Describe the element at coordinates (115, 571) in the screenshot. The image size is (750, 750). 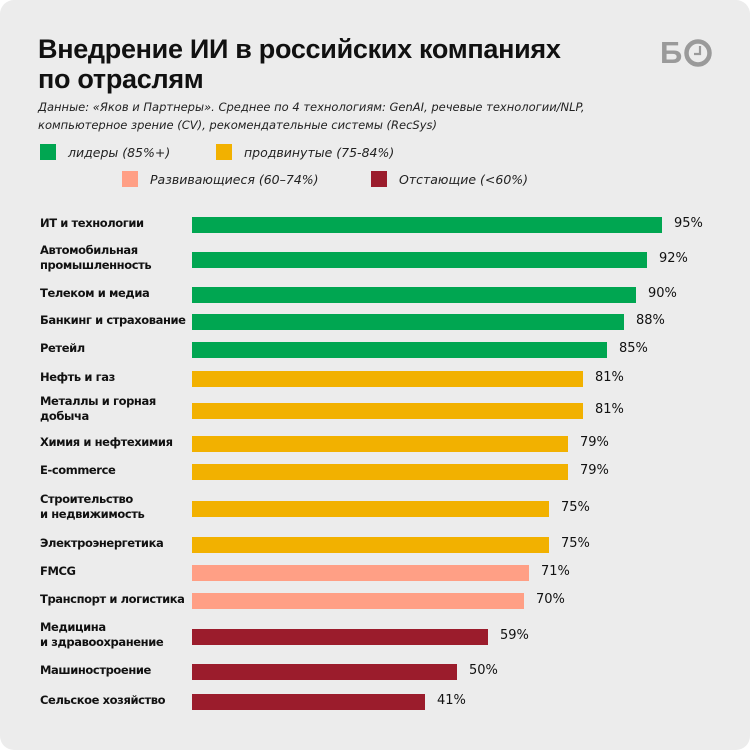
I see `category-label: FMCG` at that location.